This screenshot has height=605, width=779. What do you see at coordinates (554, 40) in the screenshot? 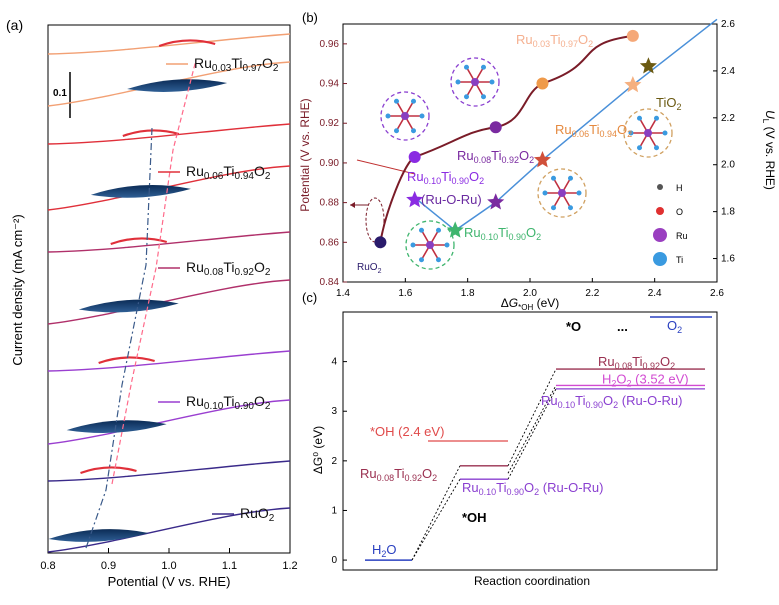
I see `label-ru003: Ru0.03​Ti0.97​O2​` at bounding box center [554, 40].